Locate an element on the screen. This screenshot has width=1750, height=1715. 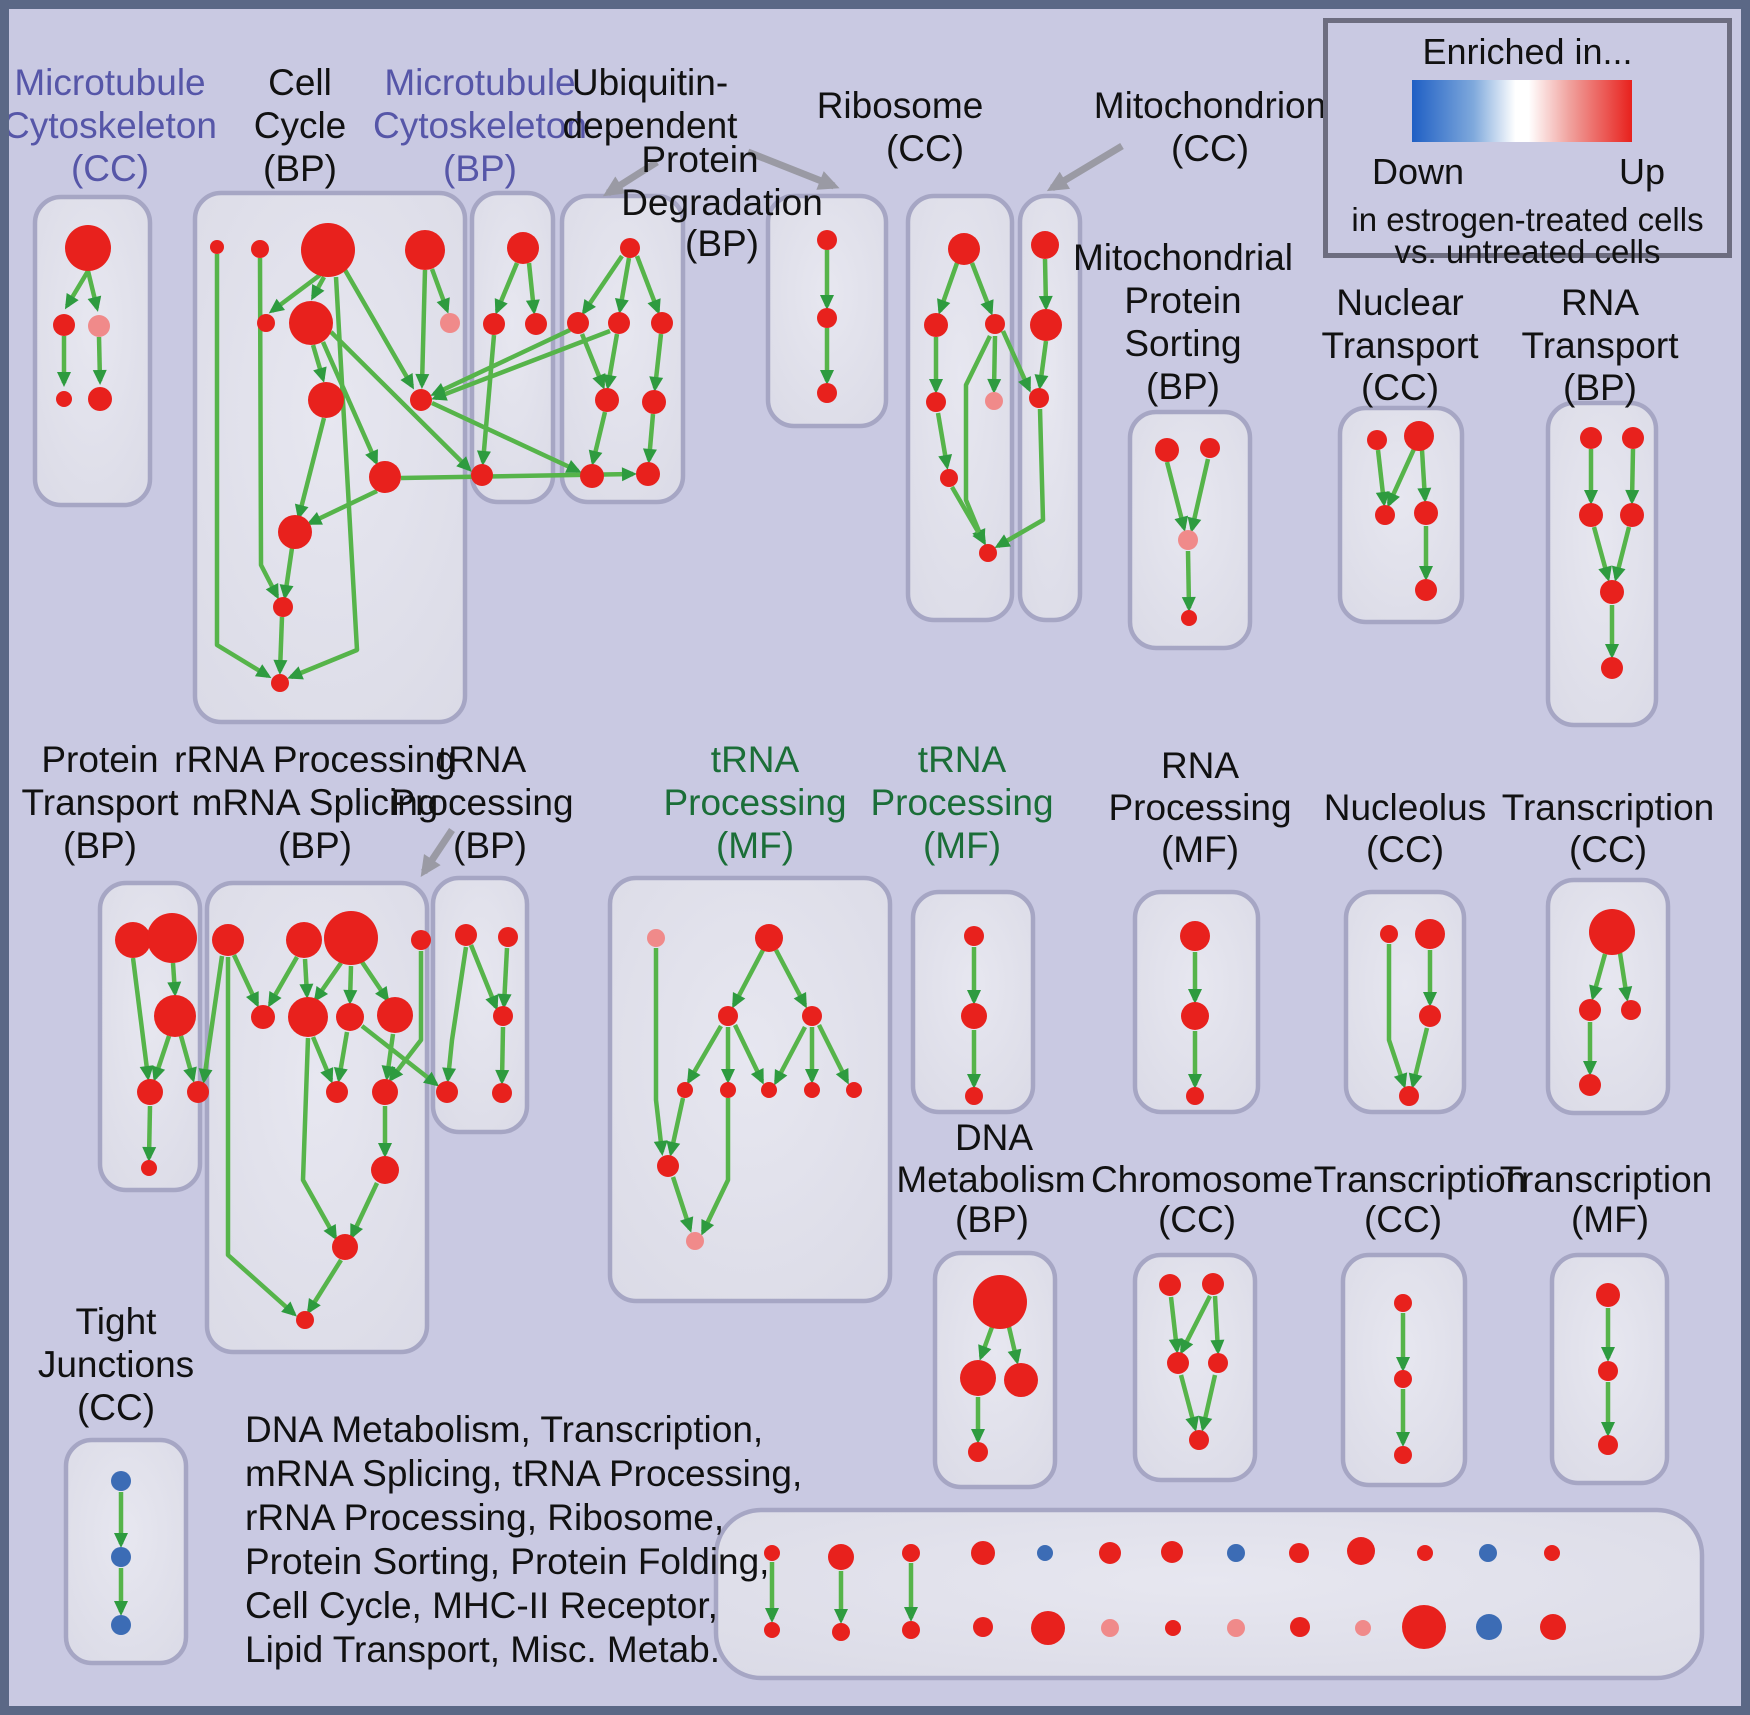
cluster-label: Tight is located at coordinates (117, 1321).